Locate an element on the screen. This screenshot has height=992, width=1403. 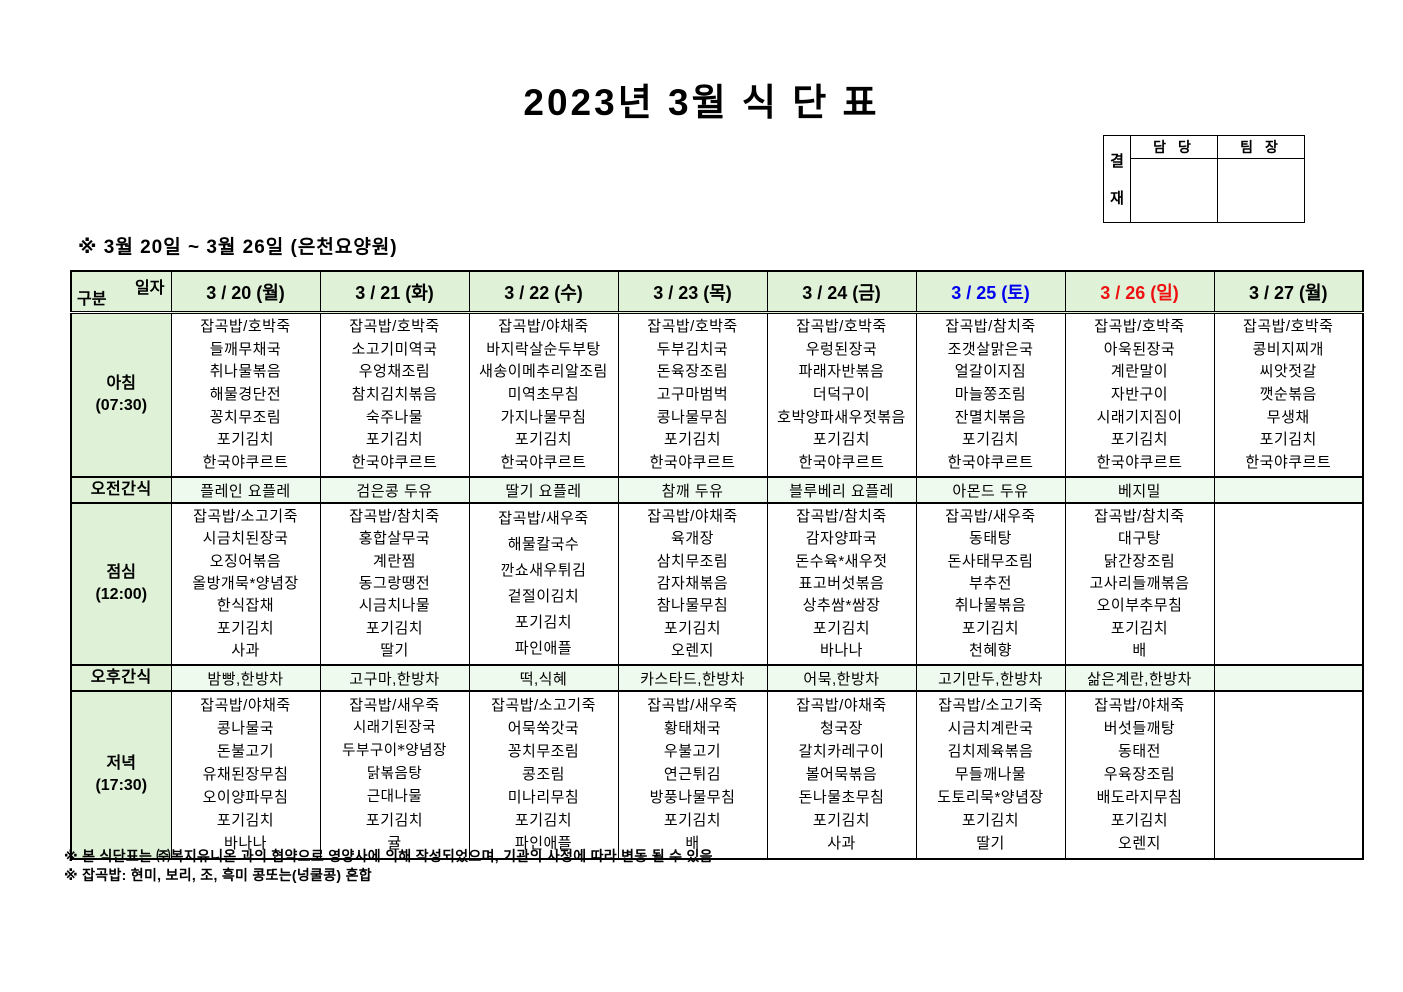
menu-list: 잡곡밥/소고기죽 시금치된장국 오징어볶음 올방개묵*양념장 한식잡채 포기김치 사과 is located at coordinates (246, 584).